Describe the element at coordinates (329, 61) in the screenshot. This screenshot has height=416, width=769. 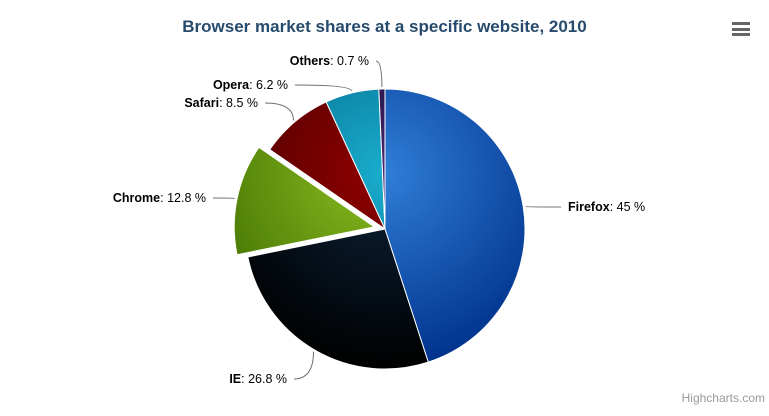
I see `data-label-others: Others: 0.7 %` at that location.